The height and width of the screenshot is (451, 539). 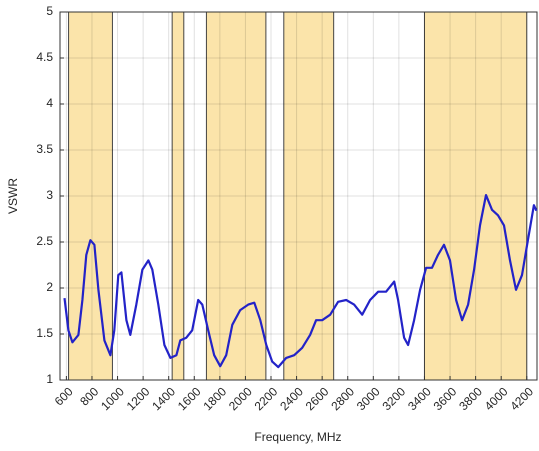 What do you see at coordinates (89, 396) in the screenshot?
I see `x-tick-label: 800` at bounding box center [89, 396].